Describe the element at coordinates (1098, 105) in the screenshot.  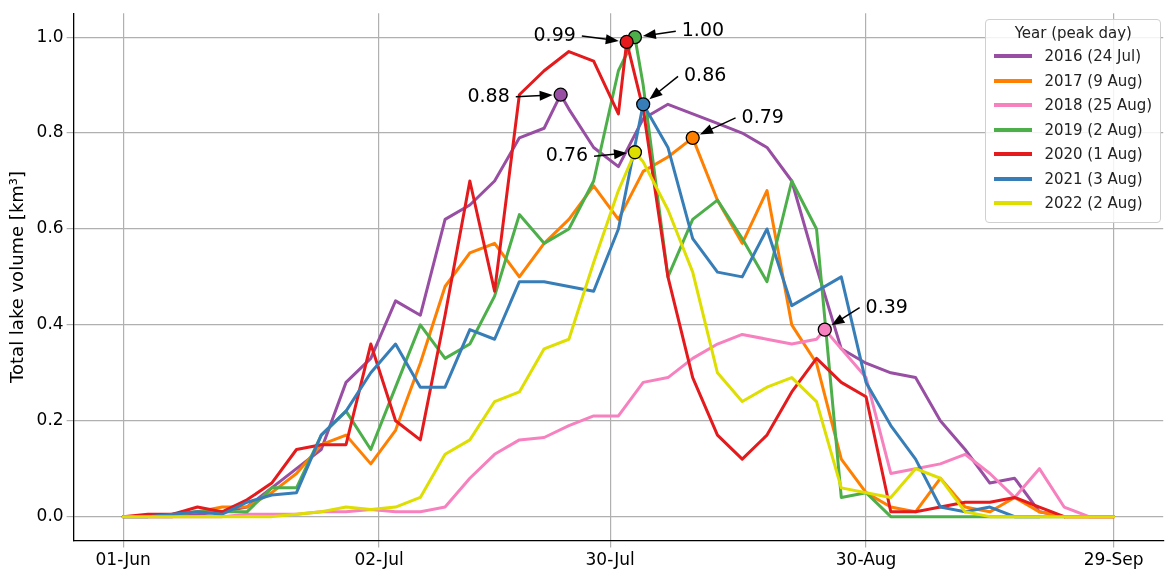
I see `legend-label: 2018 (25 Aug)` at that location.